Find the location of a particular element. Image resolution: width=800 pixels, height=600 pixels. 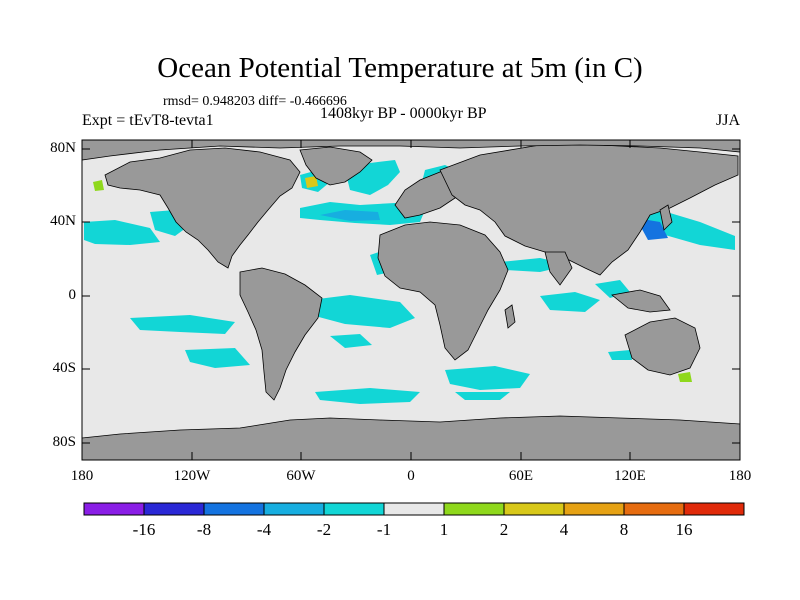

land-north-america is located at coordinates (202, 208).